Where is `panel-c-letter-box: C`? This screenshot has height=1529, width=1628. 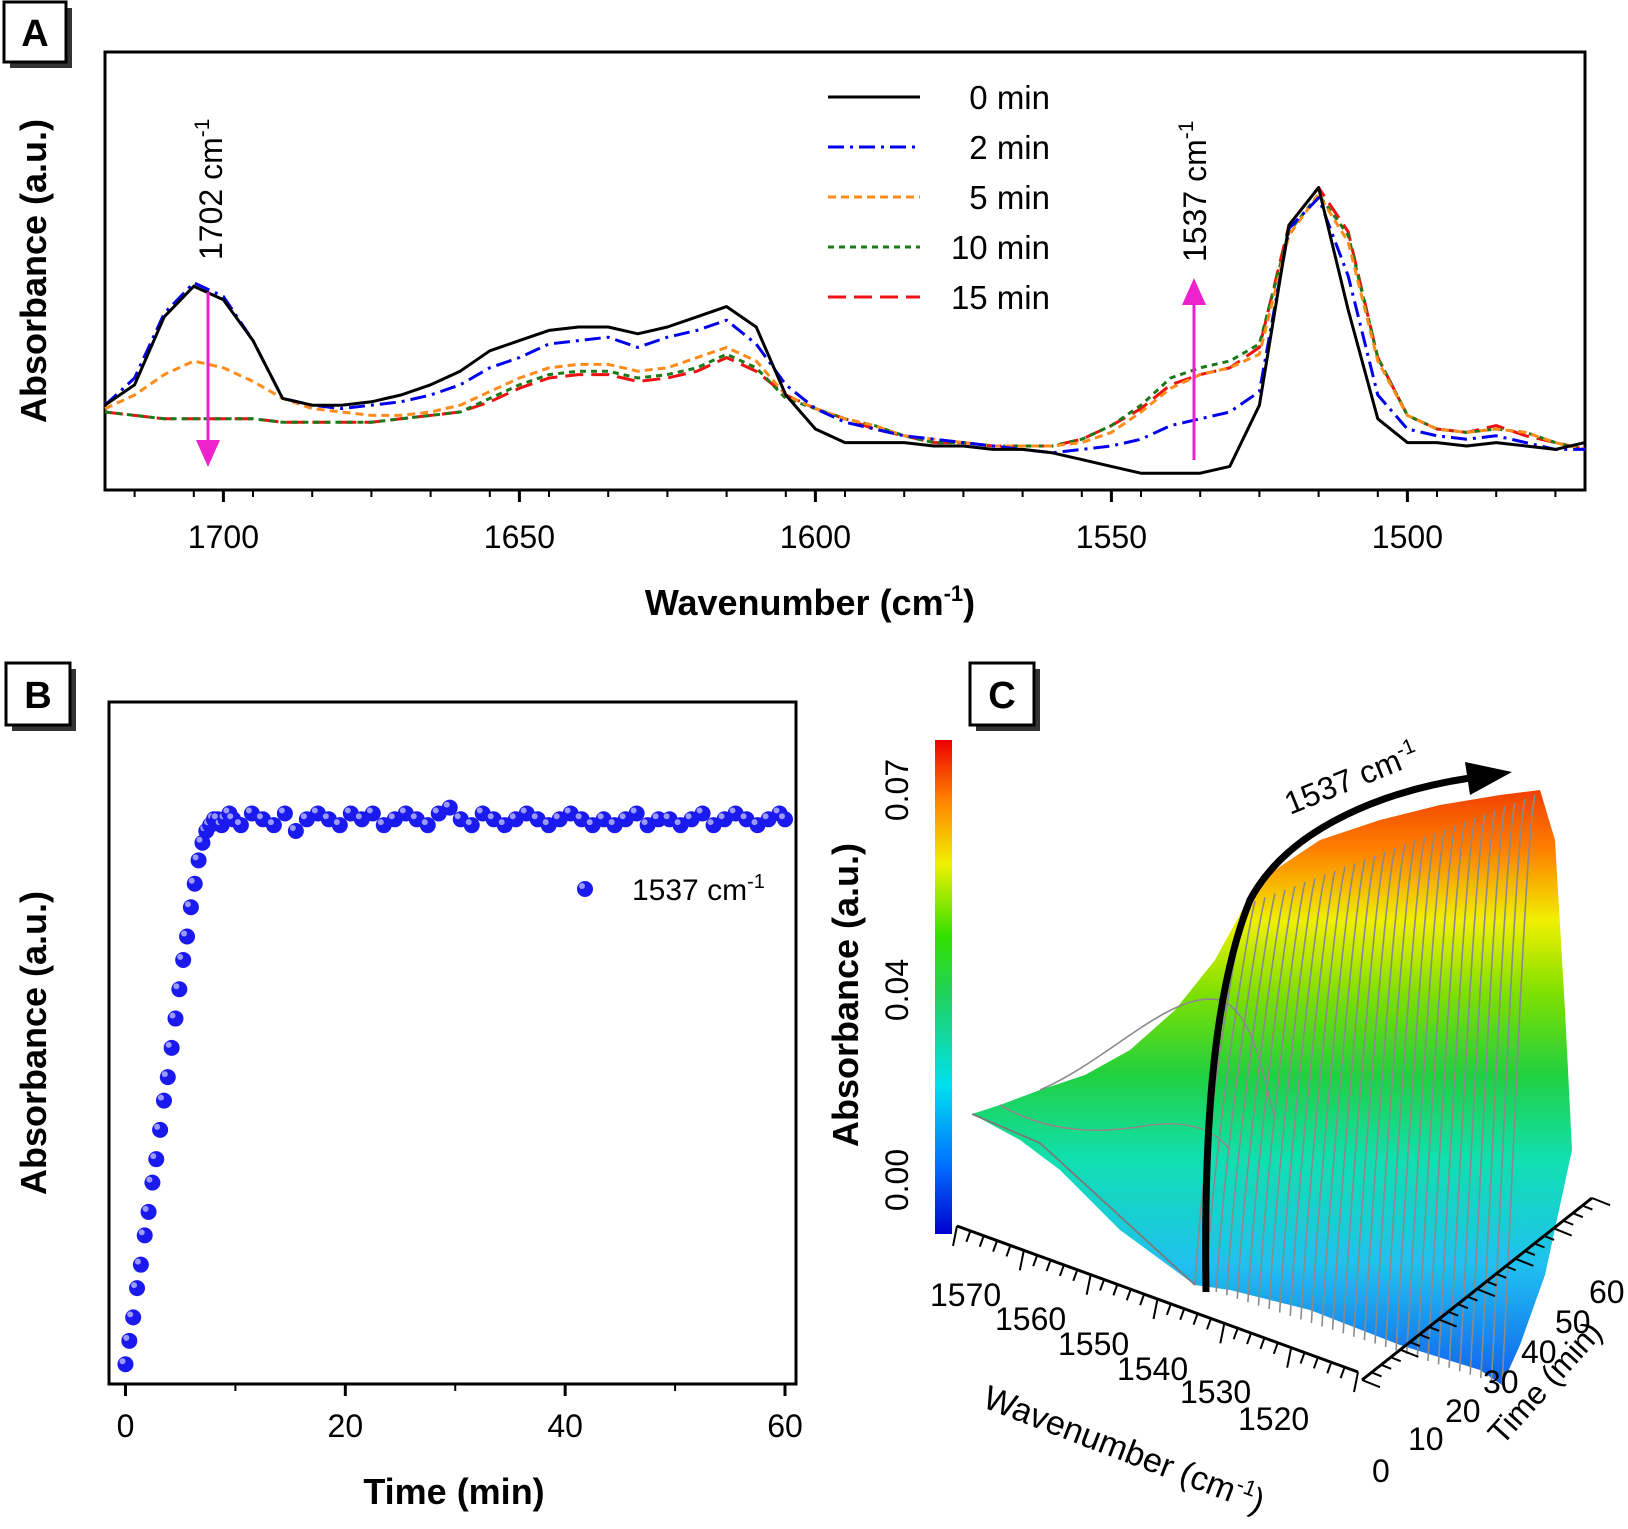 panel-c-letter-box: C is located at coordinates (1004, 696).